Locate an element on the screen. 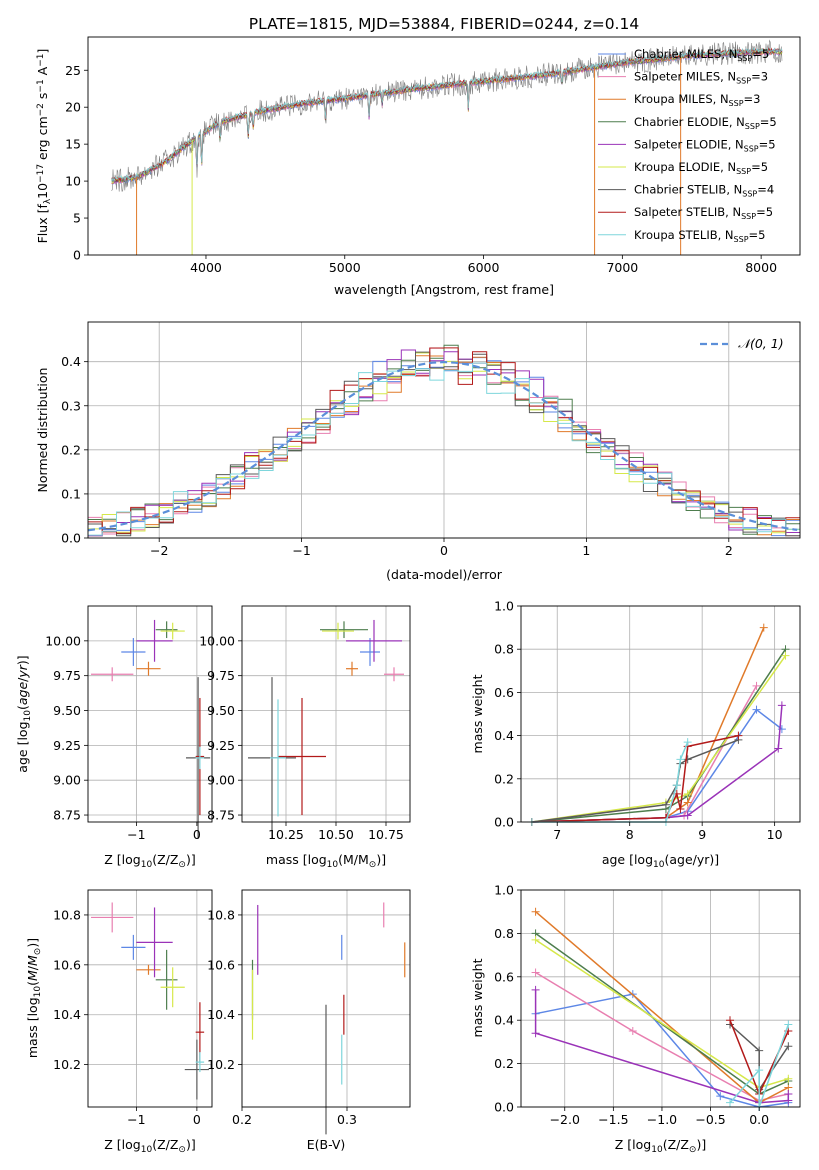 The image size is (819, 1170). x-tick-label: −2 is located at coordinates (159, 550).